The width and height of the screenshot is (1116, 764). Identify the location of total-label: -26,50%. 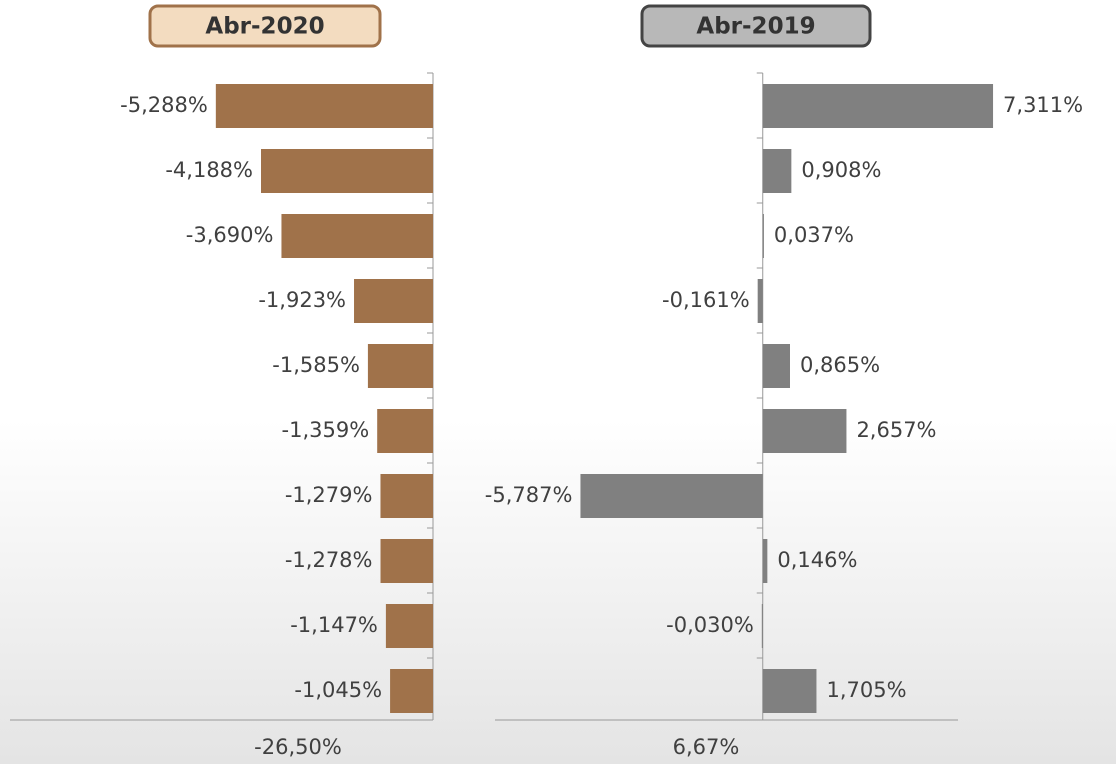
(298, 747).